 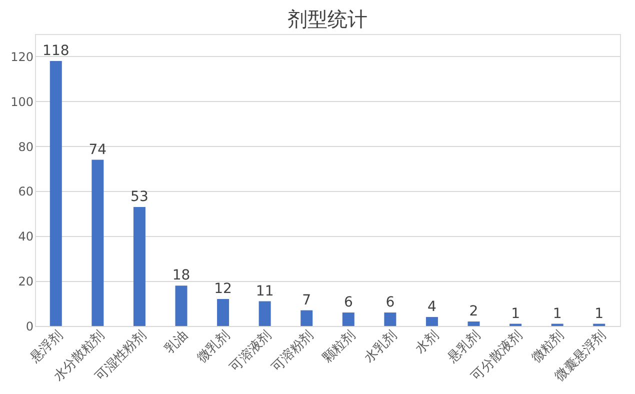 What do you see at coordinates (139, 196) in the screenshot?
I see `data-label: 53` at bounding box center [139, 196].